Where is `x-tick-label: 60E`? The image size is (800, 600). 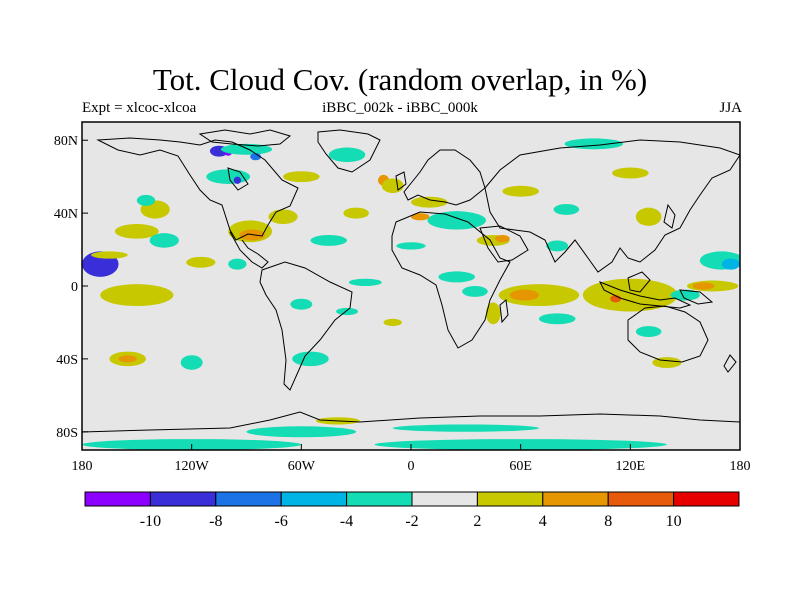 x-tick-label: 60E is located at coordinates (520, 466).